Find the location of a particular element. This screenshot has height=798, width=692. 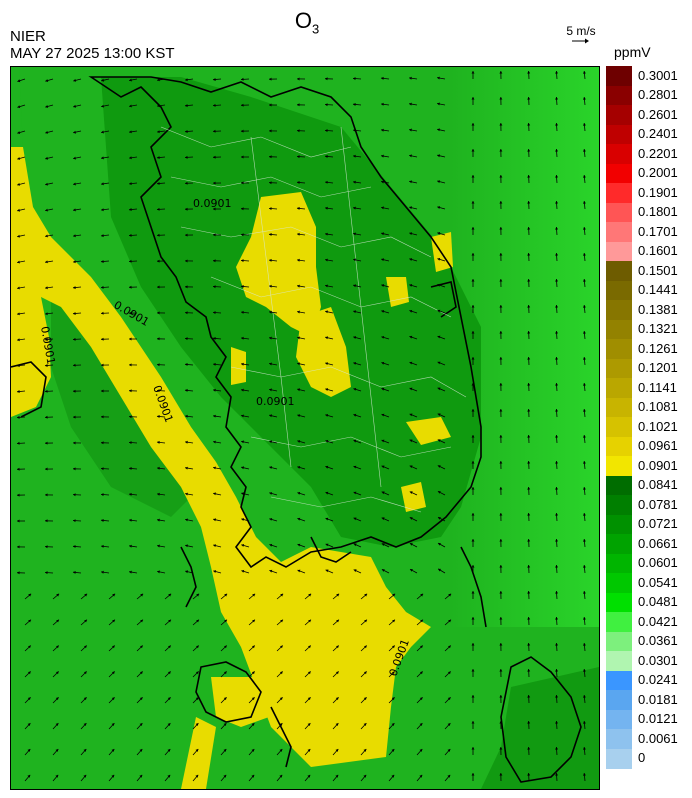

color-scale-label: 0.2201 is located at coordinates (658, 153).